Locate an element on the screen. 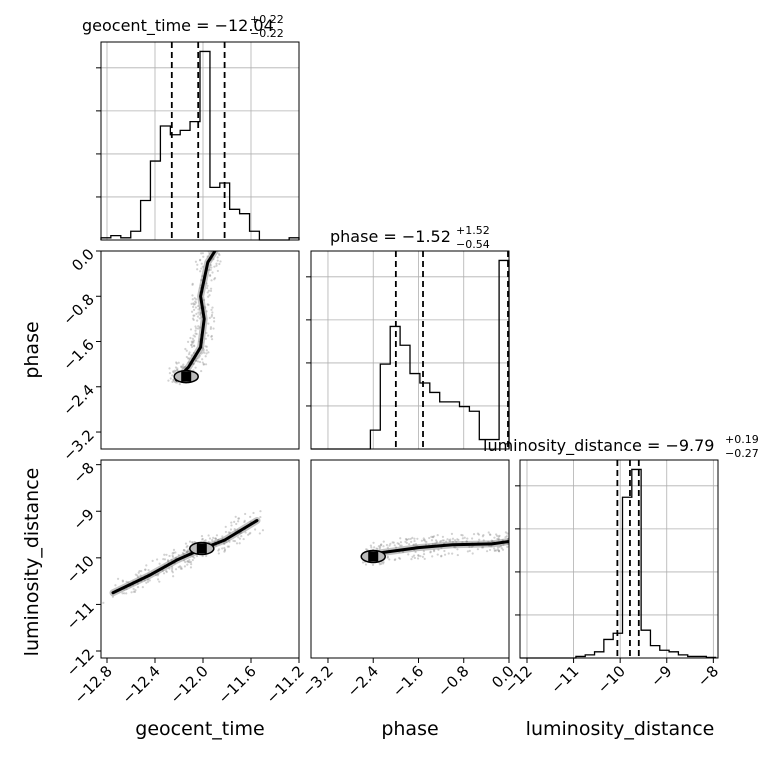  panel-joint-phase-vs-luminosity-distance is located at coordinates (411, 559).